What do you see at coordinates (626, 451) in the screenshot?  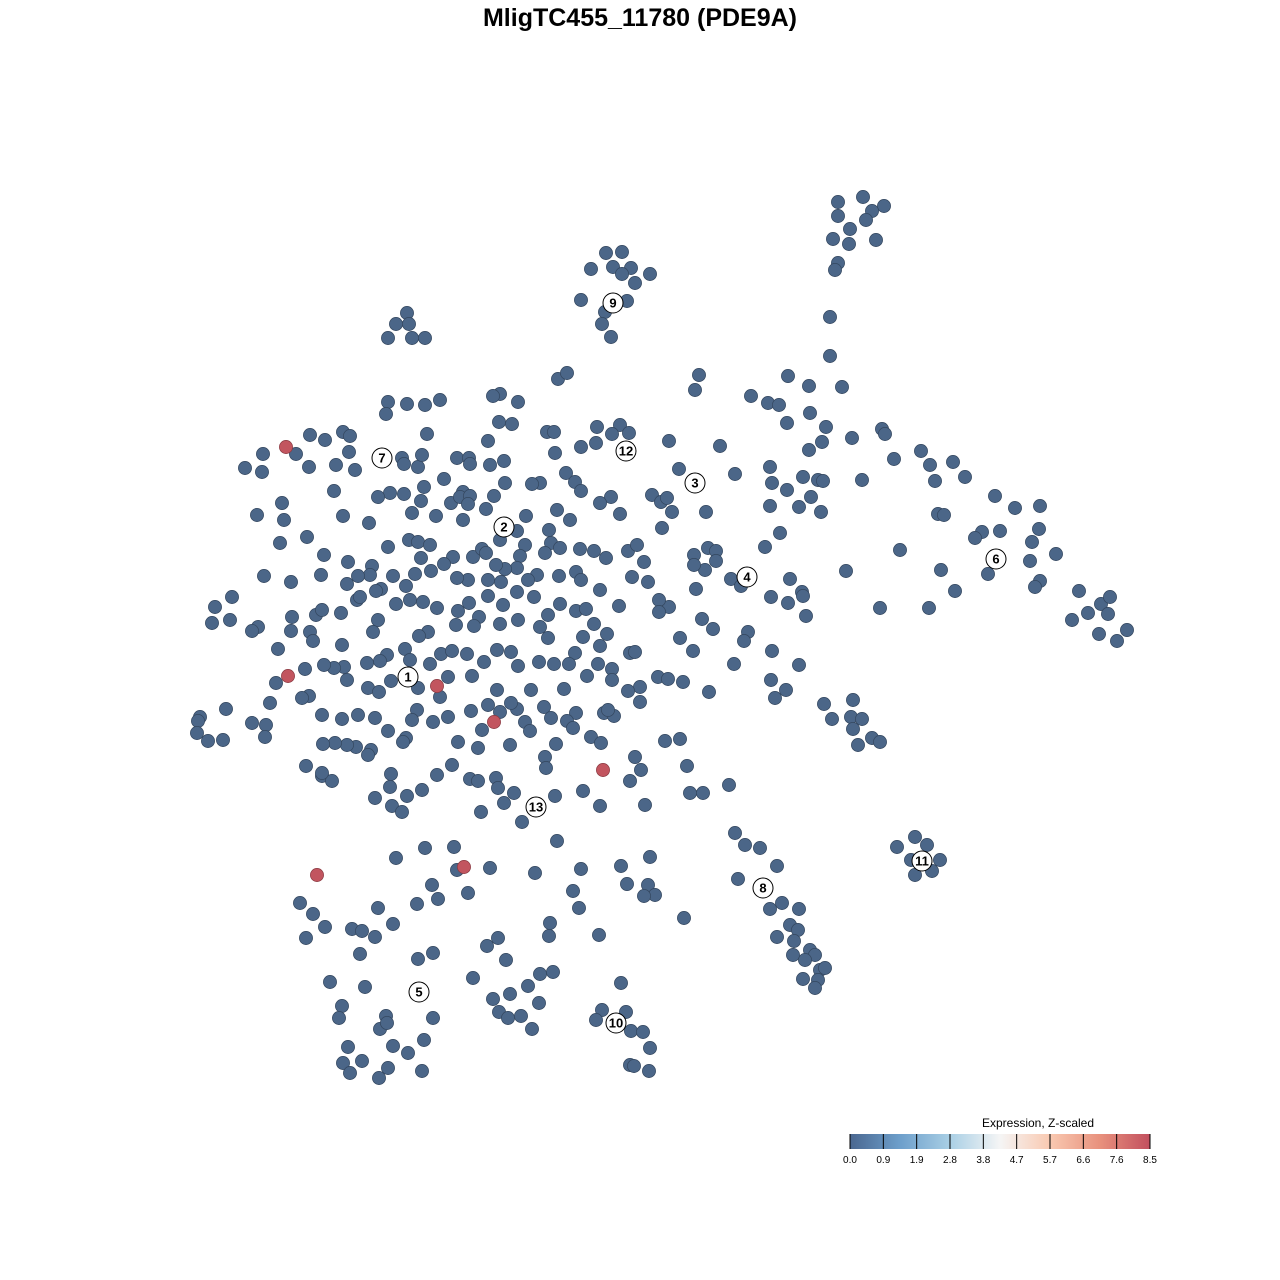 I see `cluster-label: 12` at bounding box center [626, 451].